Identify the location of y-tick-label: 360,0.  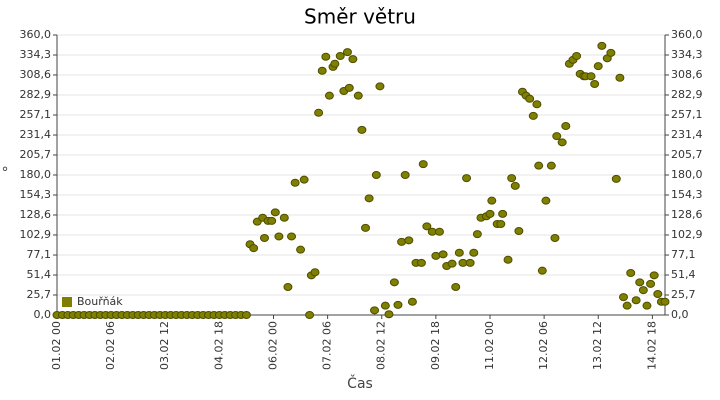
(36, 34).